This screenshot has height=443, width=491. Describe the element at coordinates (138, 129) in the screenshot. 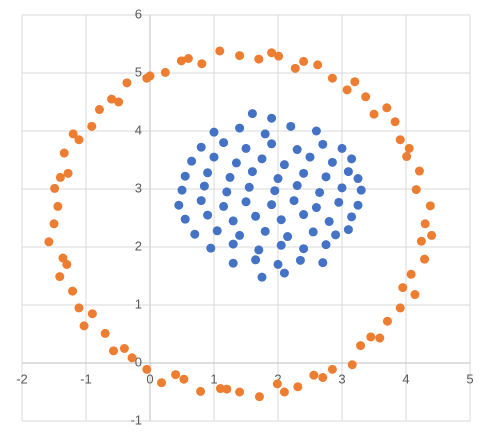

I see `y-tick-label: 4` at that location.